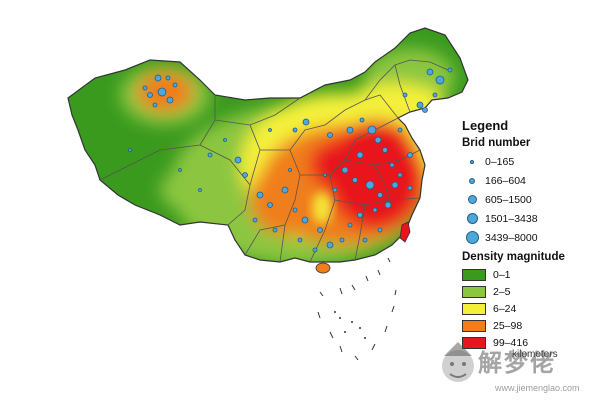 This screenshot has width=600, height=400. What do you see at coordinates (363, 291) in the screenshot?
I see `islands` at bounding box center [363, 291].